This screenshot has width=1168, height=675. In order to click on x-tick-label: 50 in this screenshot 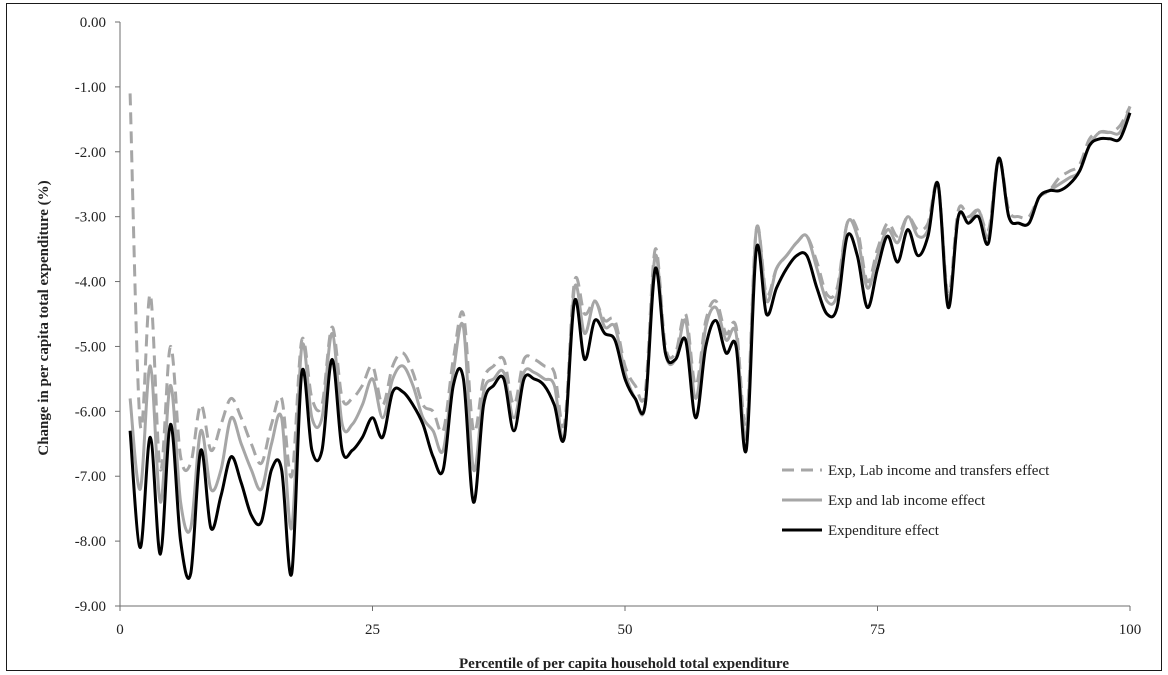, I will do `click(625, 630)`.